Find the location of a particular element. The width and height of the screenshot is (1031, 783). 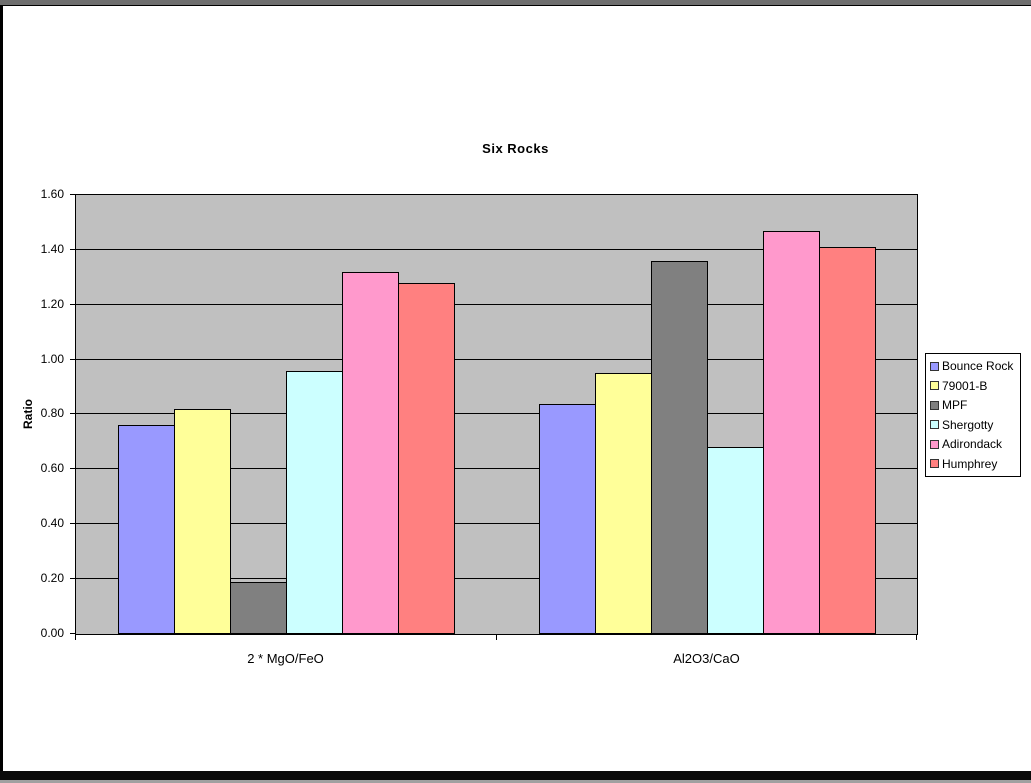

y-tick-label: 1.40 is located at coordinates (52, 249).